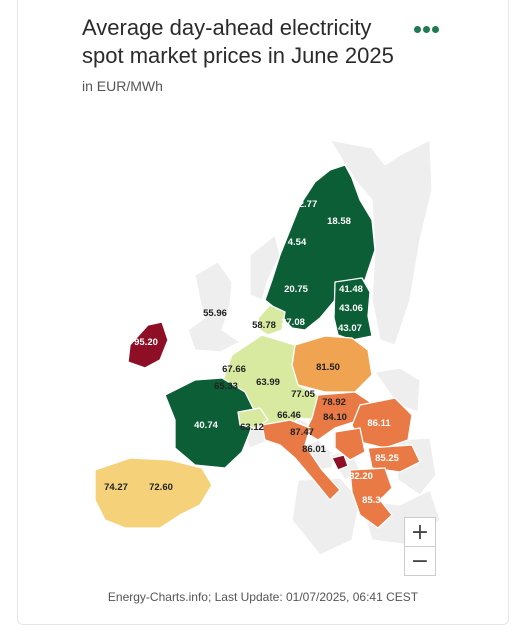 Image resolution: width=526 pixels, height=634 pixels. I want to click on region-iberia, so click(153, 493).